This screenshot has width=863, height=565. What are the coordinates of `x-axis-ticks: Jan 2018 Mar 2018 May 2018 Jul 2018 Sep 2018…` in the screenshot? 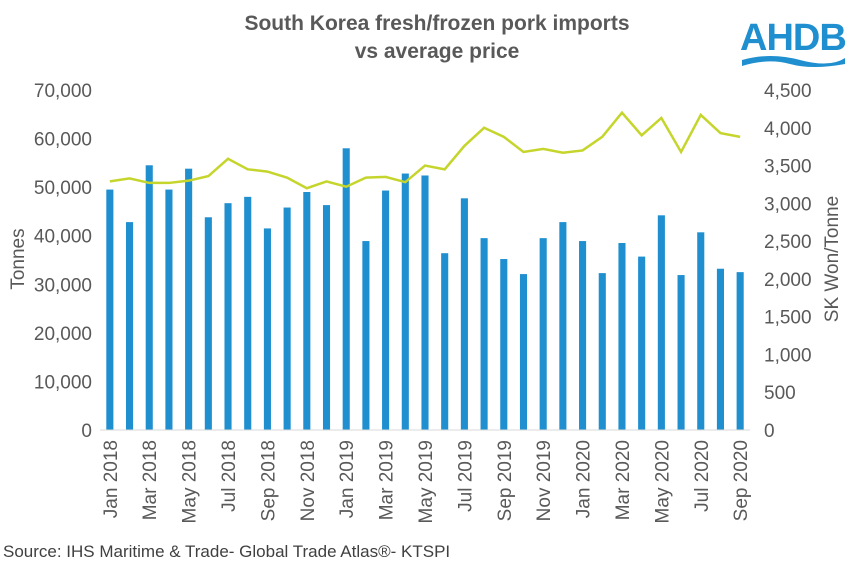 It's located at (426, 481).